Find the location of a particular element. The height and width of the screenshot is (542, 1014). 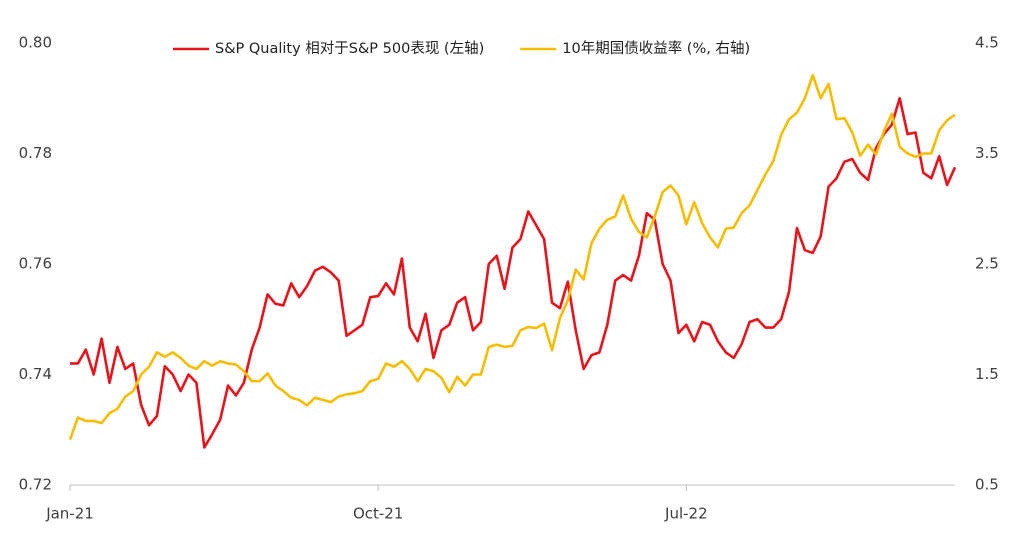

legend-label: S&P Quality 相对于S&P 500表现 (左轴) is located at coordinates (349, 48).